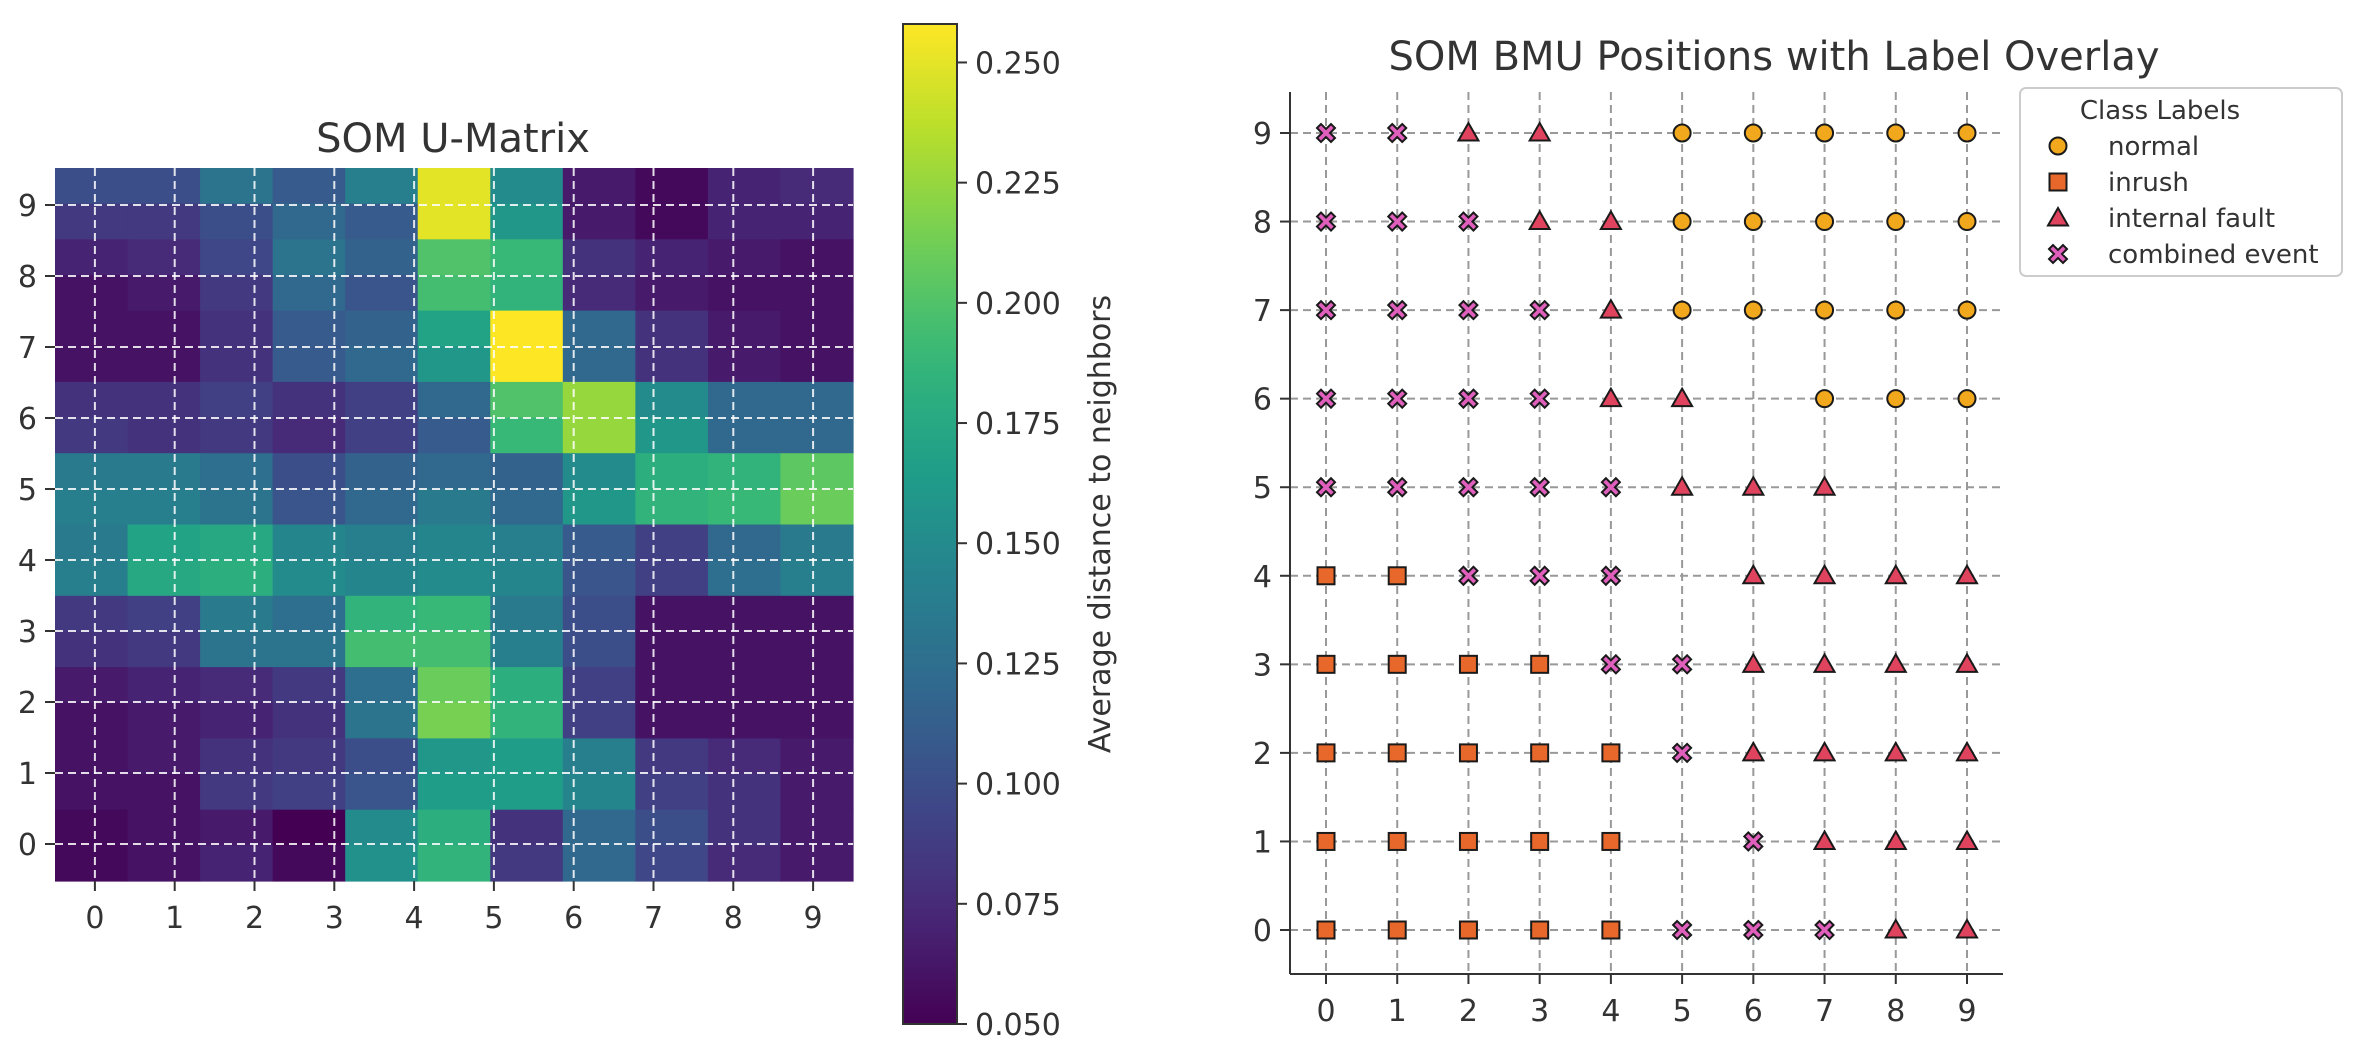 The height and width of the screenshot is (1055, 2364). I want to click on bmu-y-tick-label: 1, so click(1262, 842).